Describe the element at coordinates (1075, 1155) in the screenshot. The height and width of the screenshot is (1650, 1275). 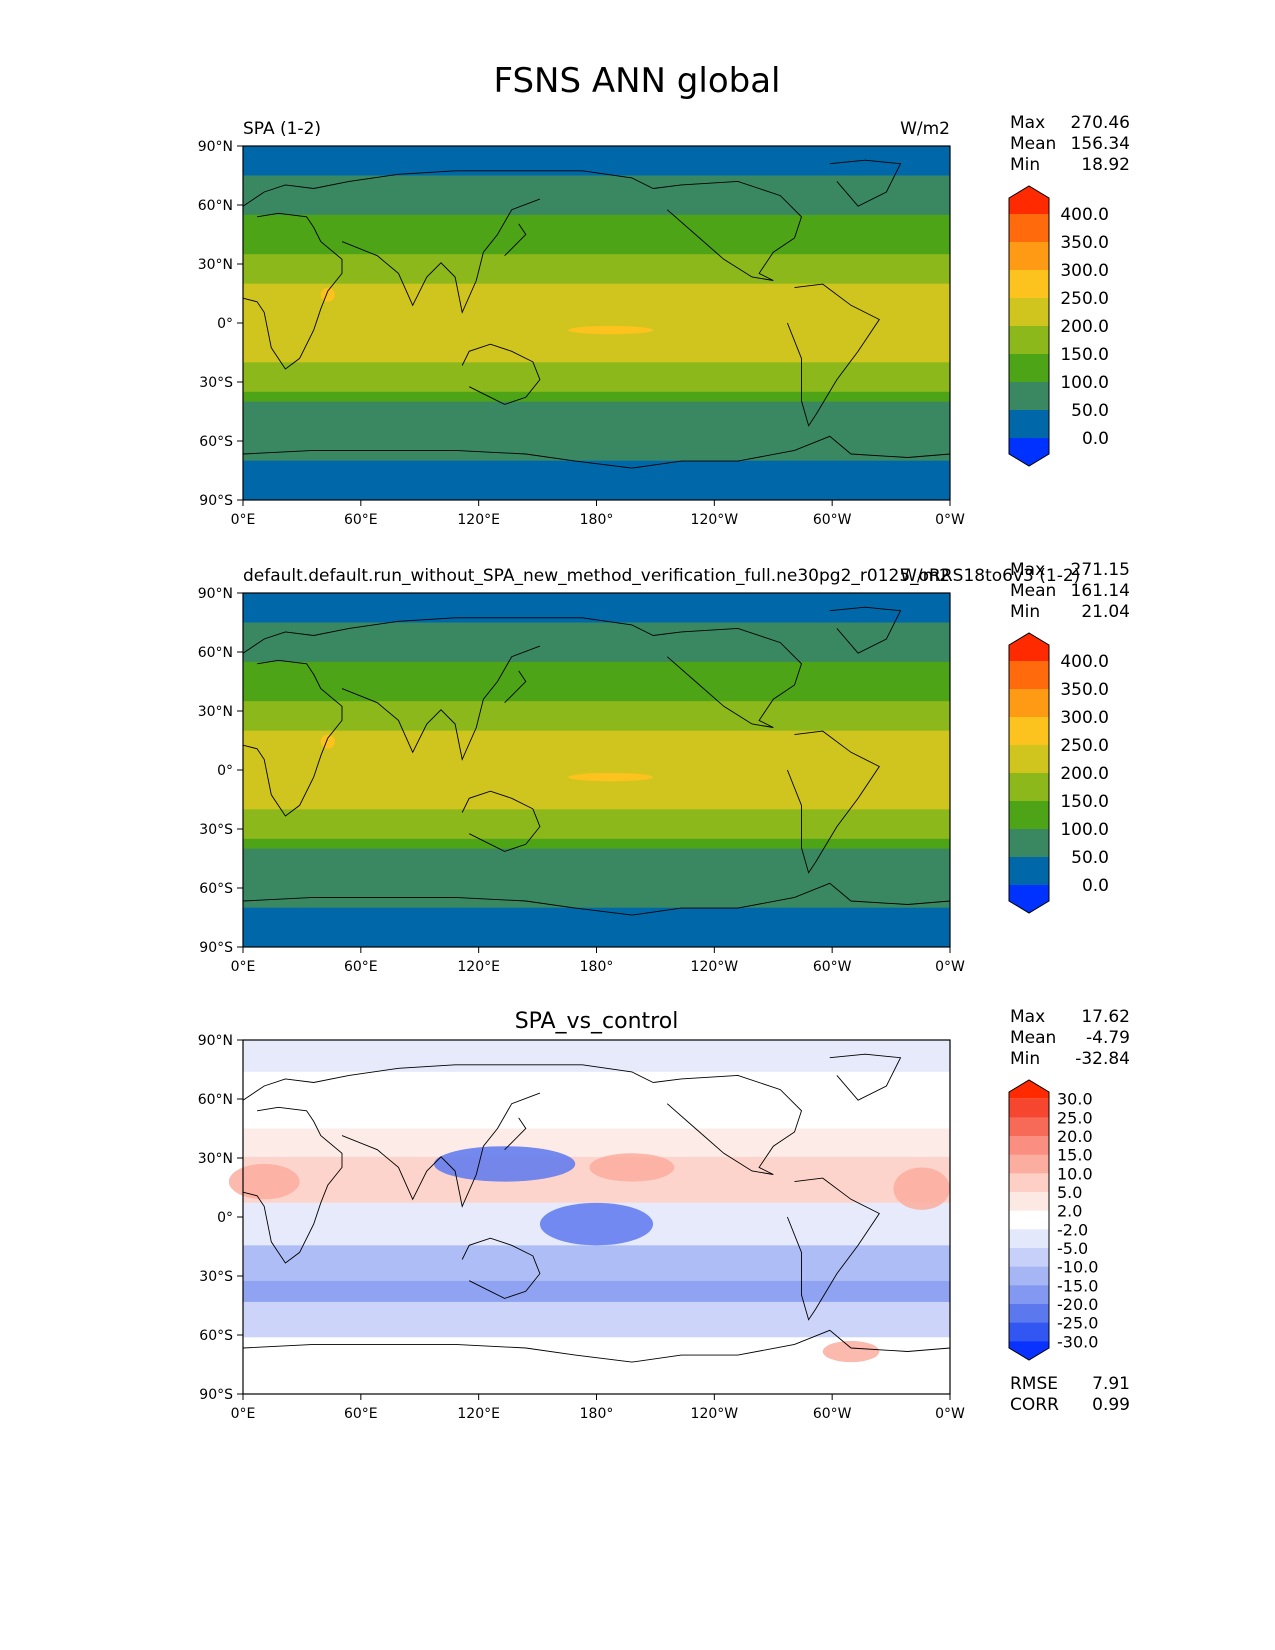
I see `colorbar-level-label: 15.0` at that location.